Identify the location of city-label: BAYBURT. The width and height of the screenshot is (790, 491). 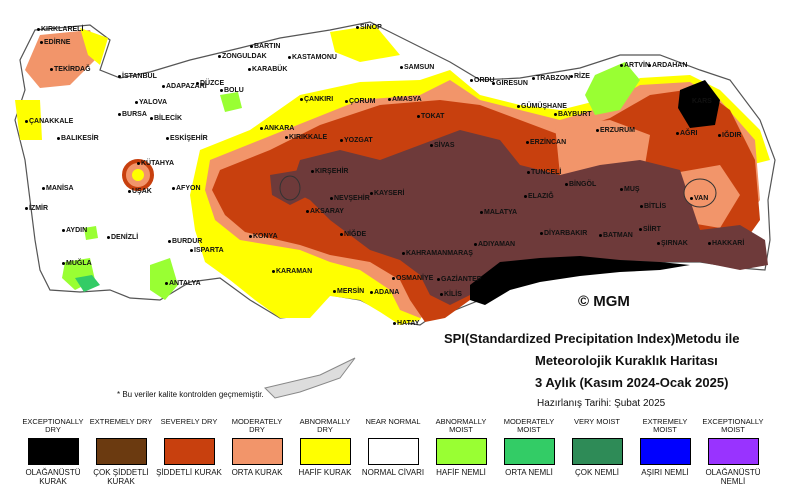
(573, 115).